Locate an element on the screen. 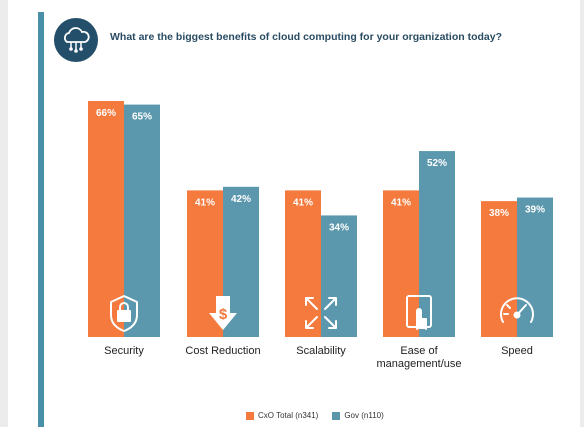  data-label-cxo-2: 41% is located at coordinates (303, 202).